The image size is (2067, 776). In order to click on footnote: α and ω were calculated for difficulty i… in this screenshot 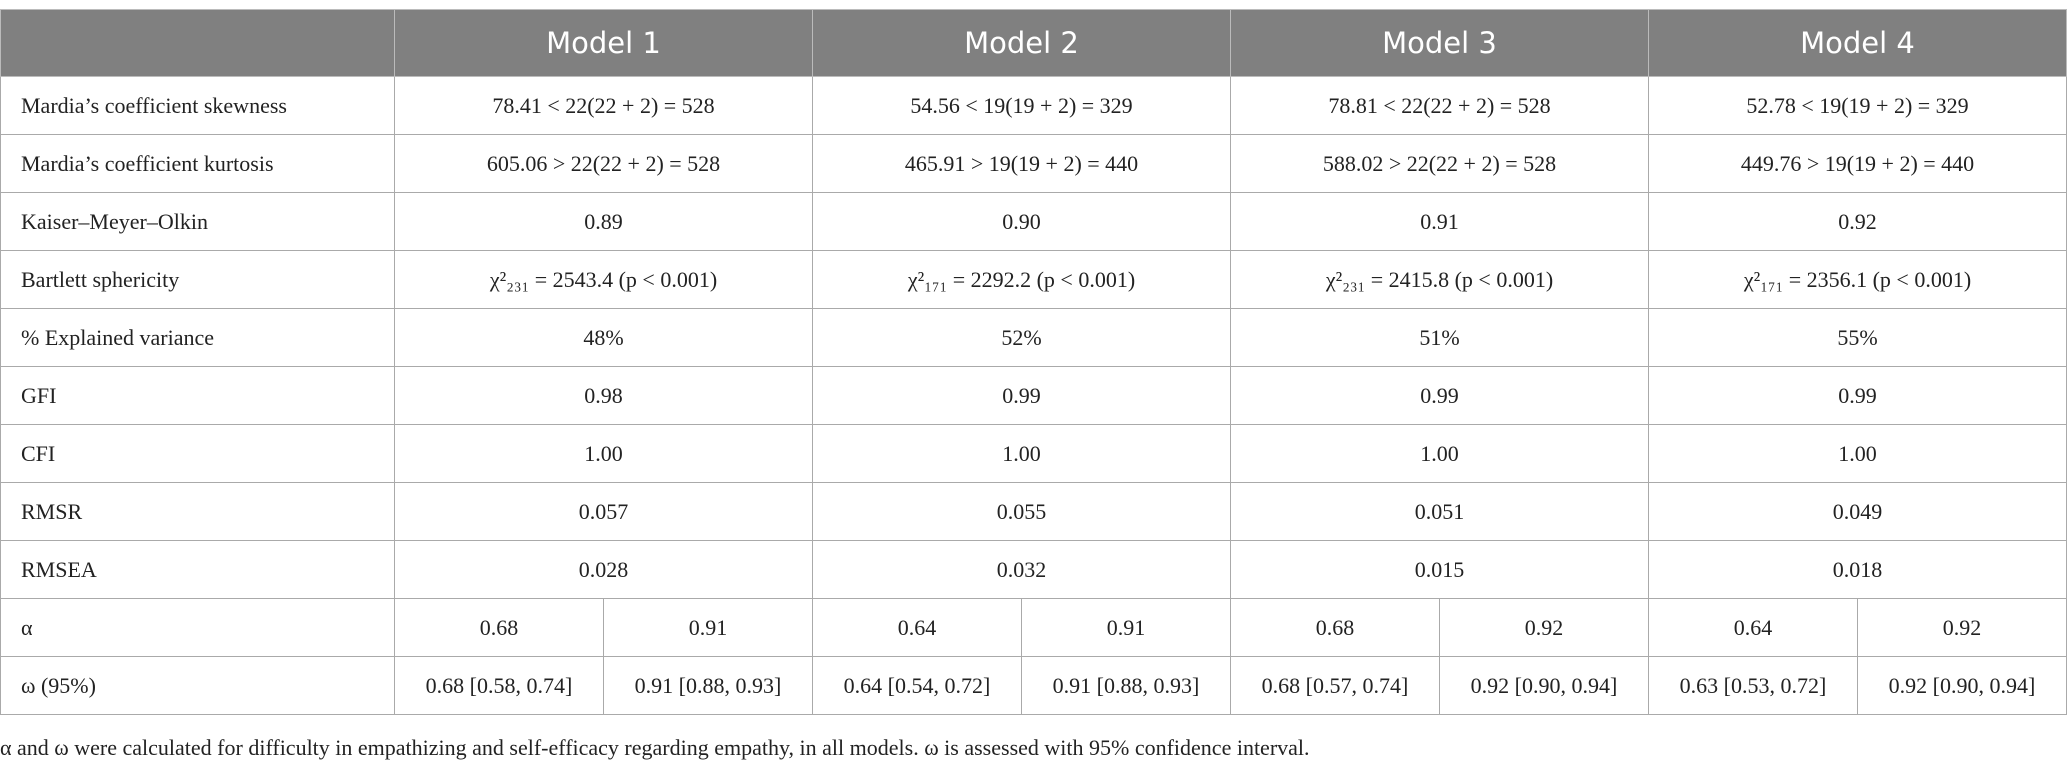, I will do `click(655, 747)`.